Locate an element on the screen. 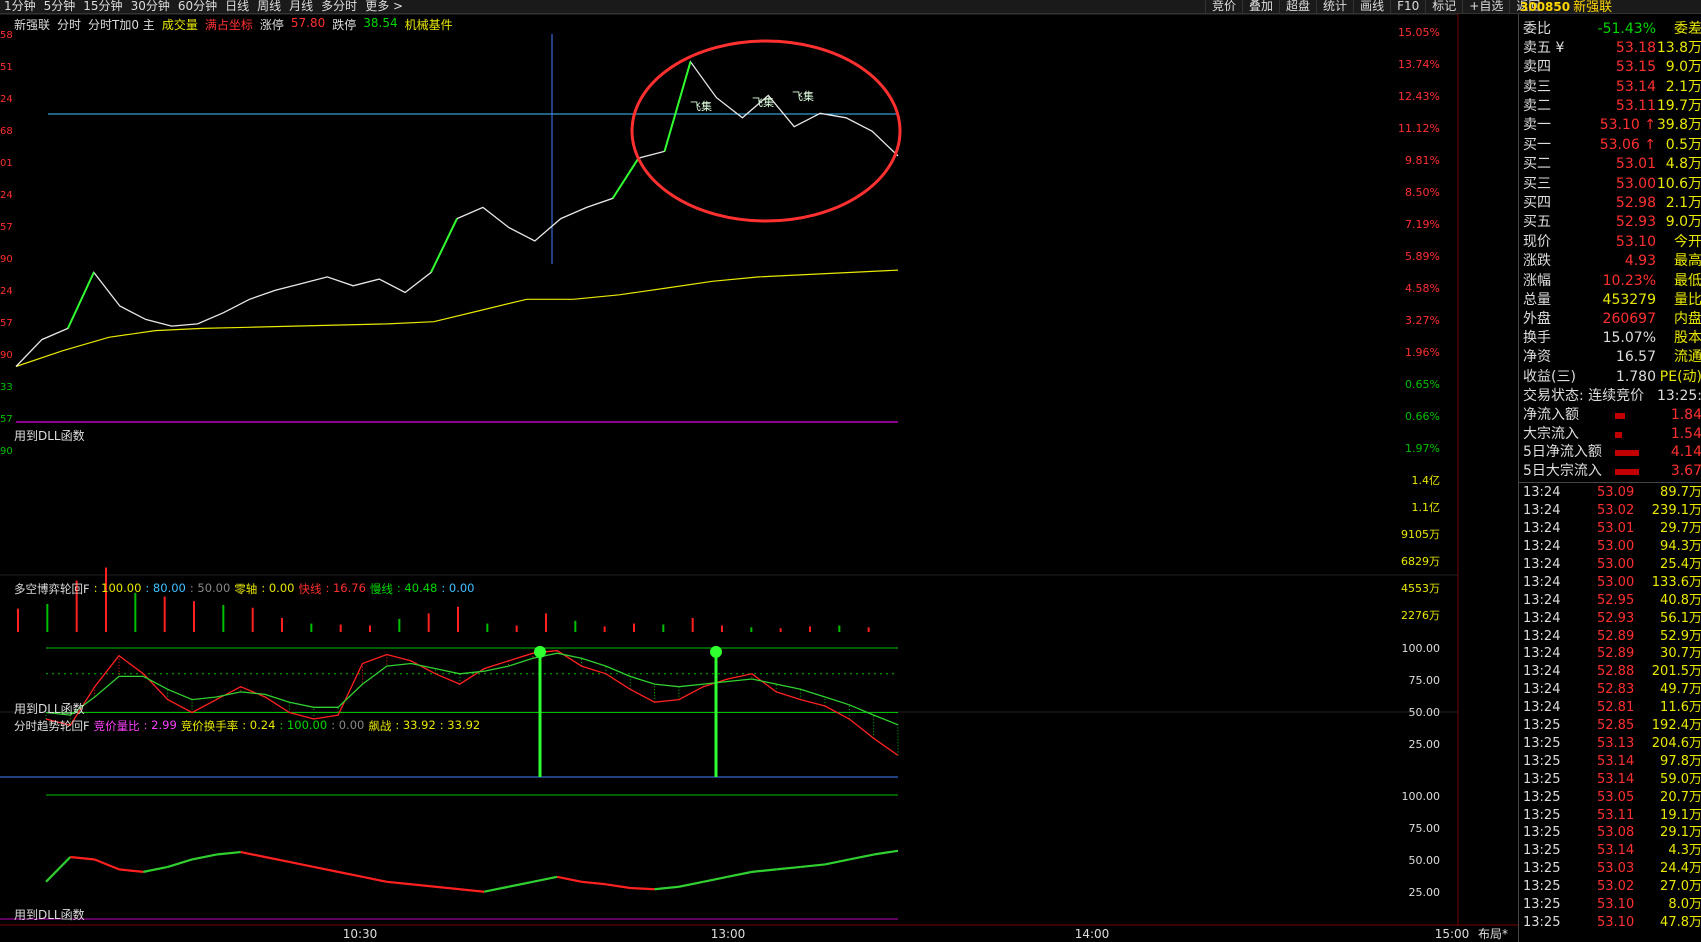 Image resolution: width=1701 pixels, height=942 pixels. bid-row: 买二 53.01 4.8万 is located at coordinates (1612, 164).